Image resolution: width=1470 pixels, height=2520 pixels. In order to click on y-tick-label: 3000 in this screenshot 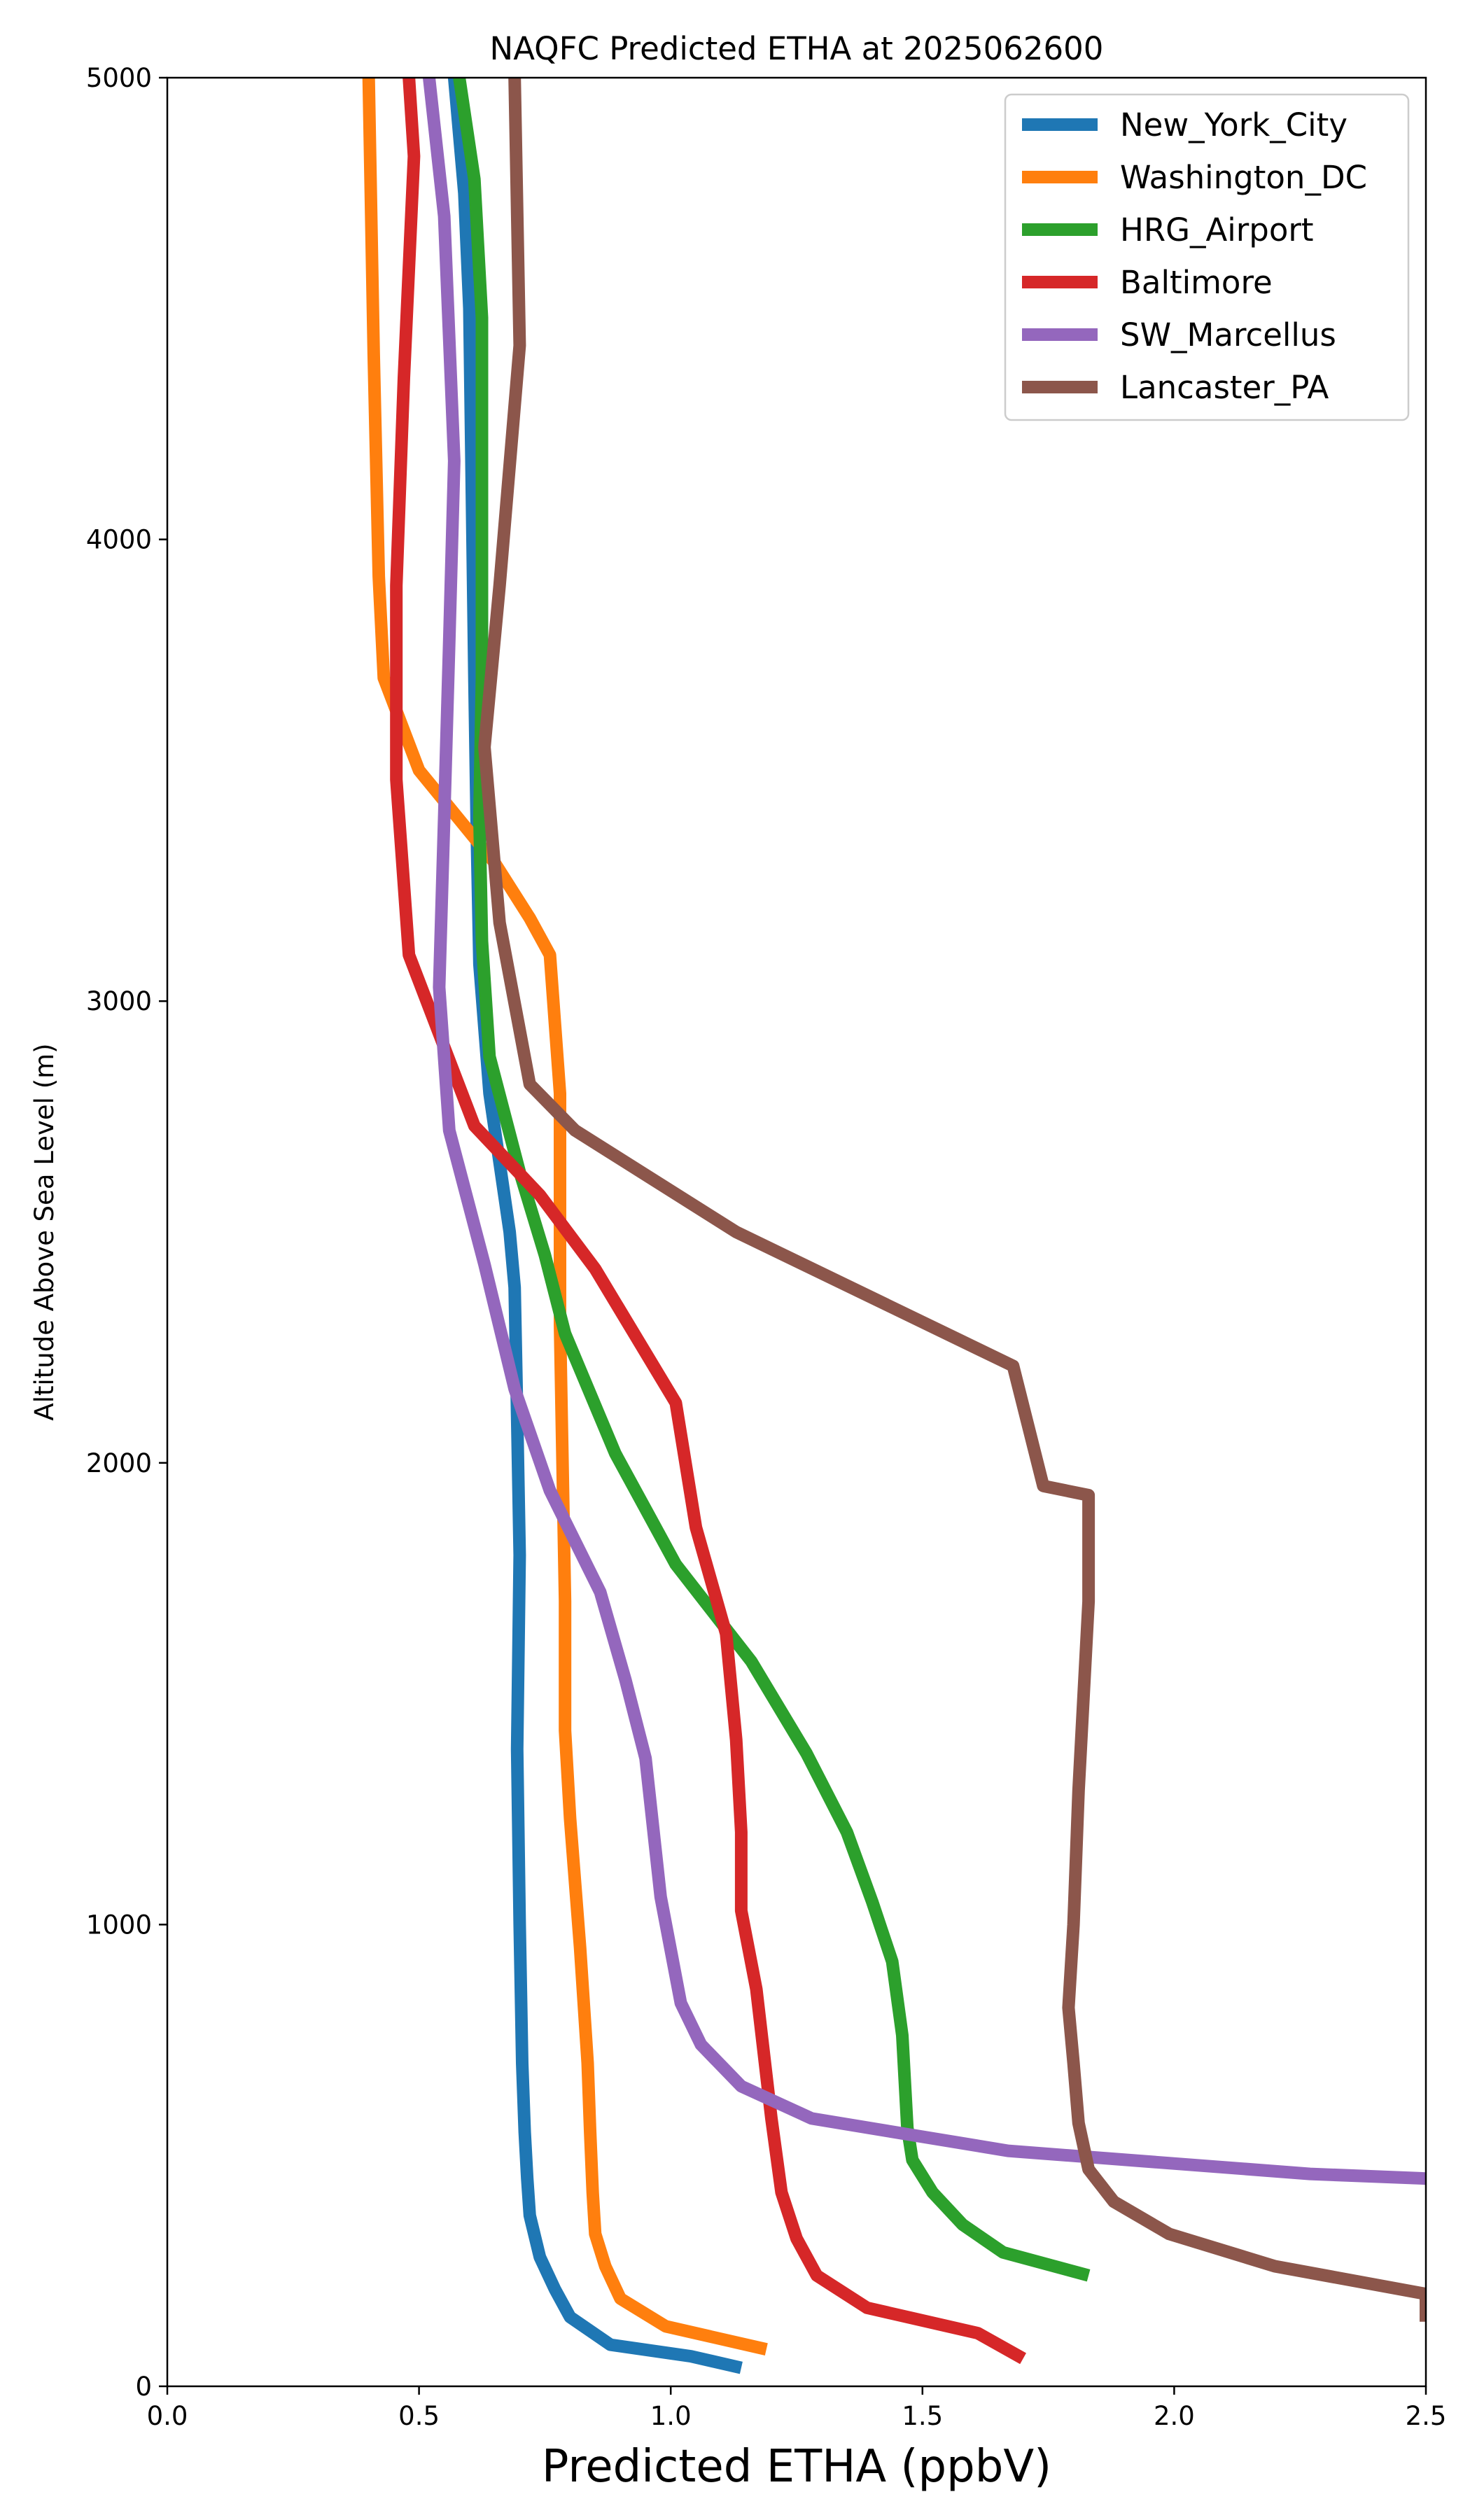, I will do `click(119, 1001)`.